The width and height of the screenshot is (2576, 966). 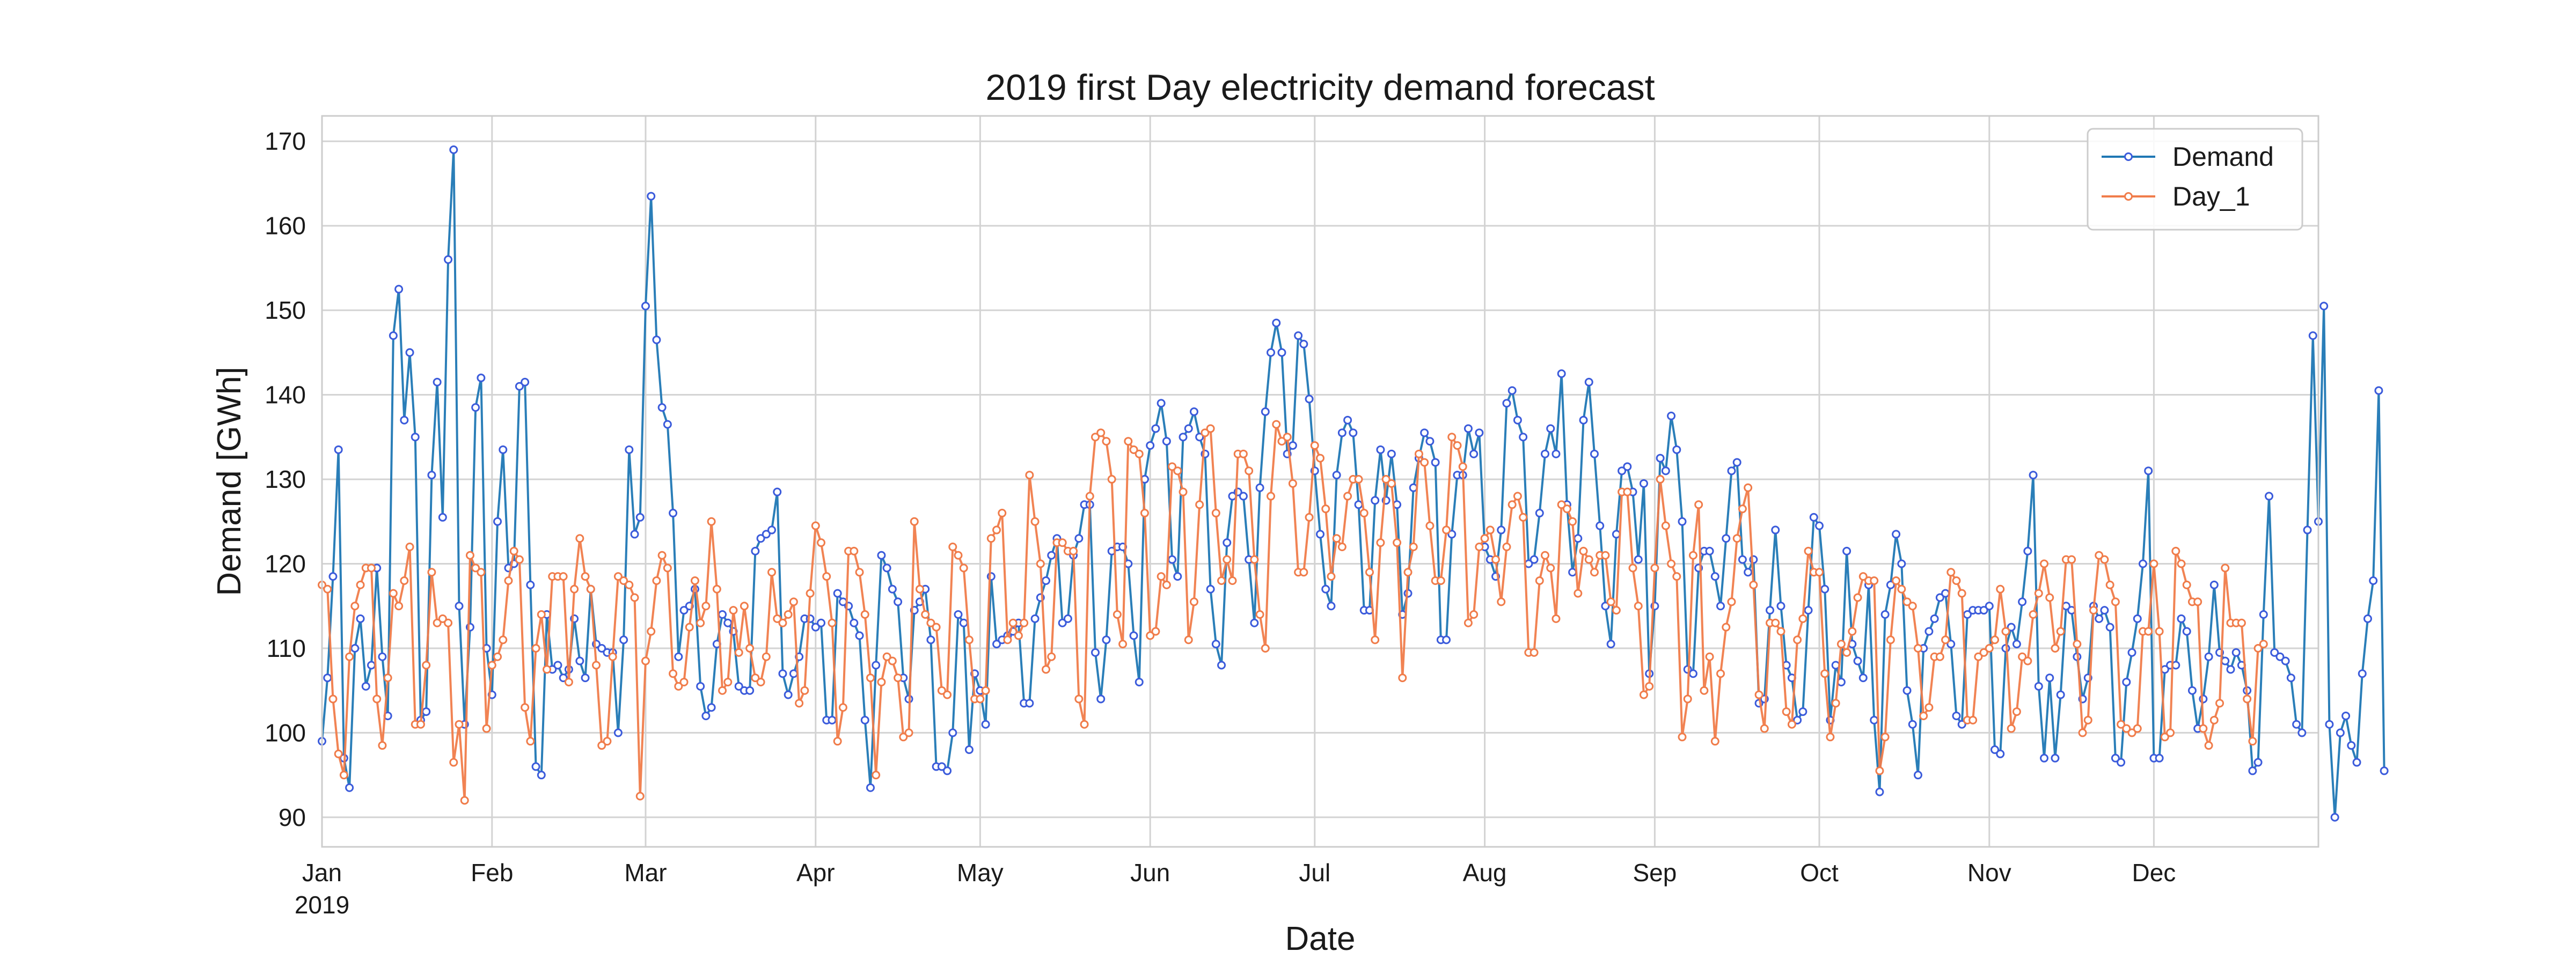 I want to click on y-tick-label: 90, so click(x=292, y=817).